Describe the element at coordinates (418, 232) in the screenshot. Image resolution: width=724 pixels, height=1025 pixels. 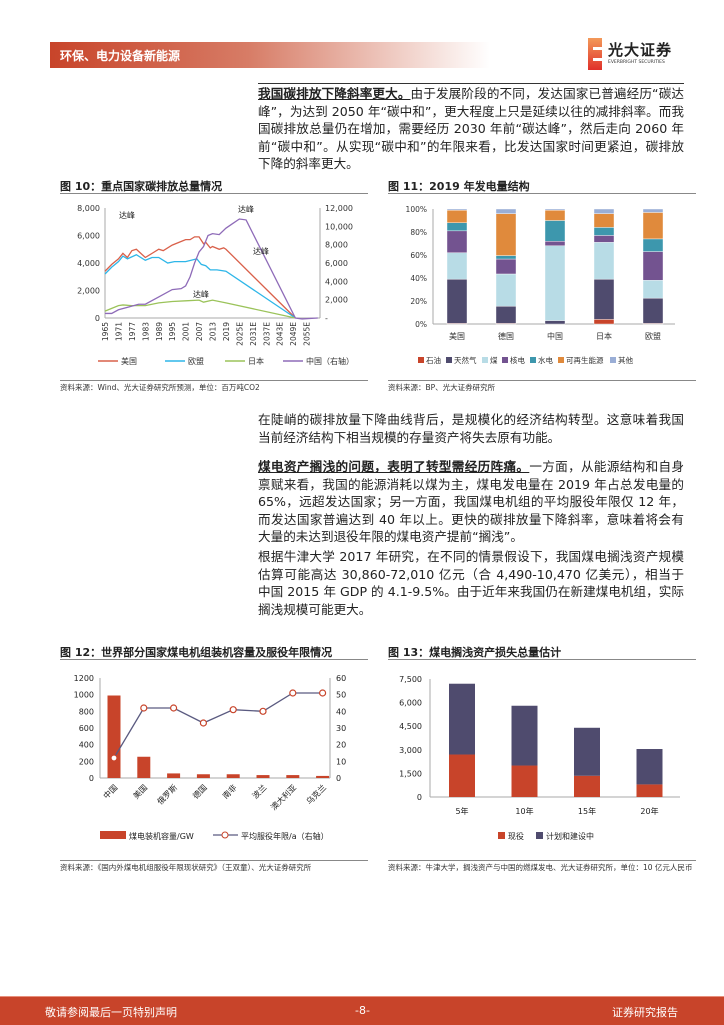
I see `y-tick-label: 80%` at that location.